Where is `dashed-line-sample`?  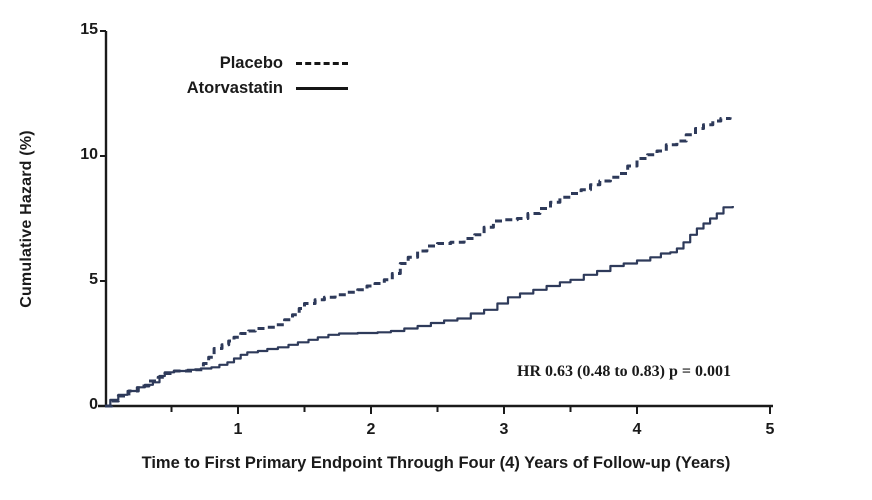
dashed-line-sample is located at coordinates (322, 63).